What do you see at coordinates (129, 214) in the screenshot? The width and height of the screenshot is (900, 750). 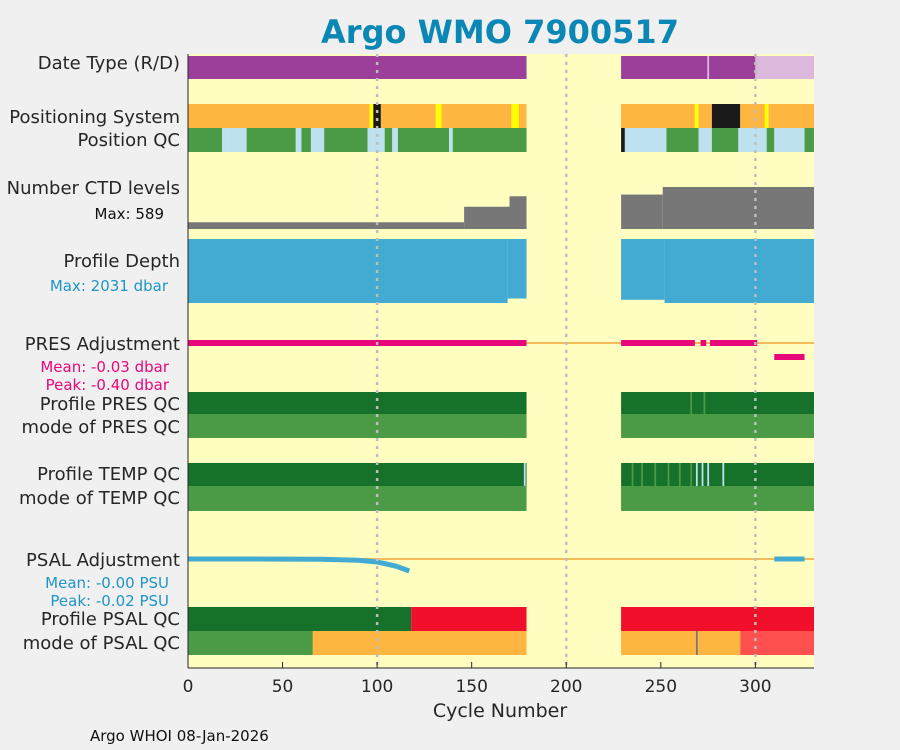 I see `row-stat-ctd-levels: Max: 589` at bounding box center [129, 214].